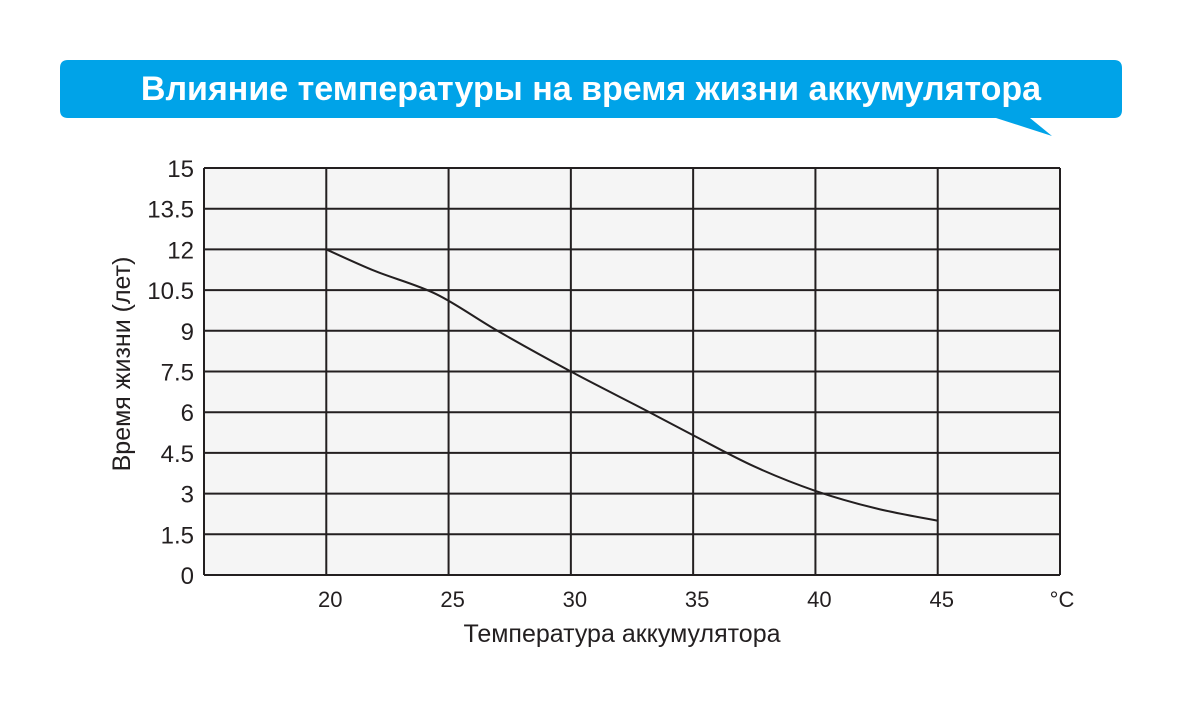 Image resolution: width=1182 pixels, height=710 pixels. Describe the element at coordinates (177, 454) in the screenshot. I see `y-tick-label: 4.5` at that location.